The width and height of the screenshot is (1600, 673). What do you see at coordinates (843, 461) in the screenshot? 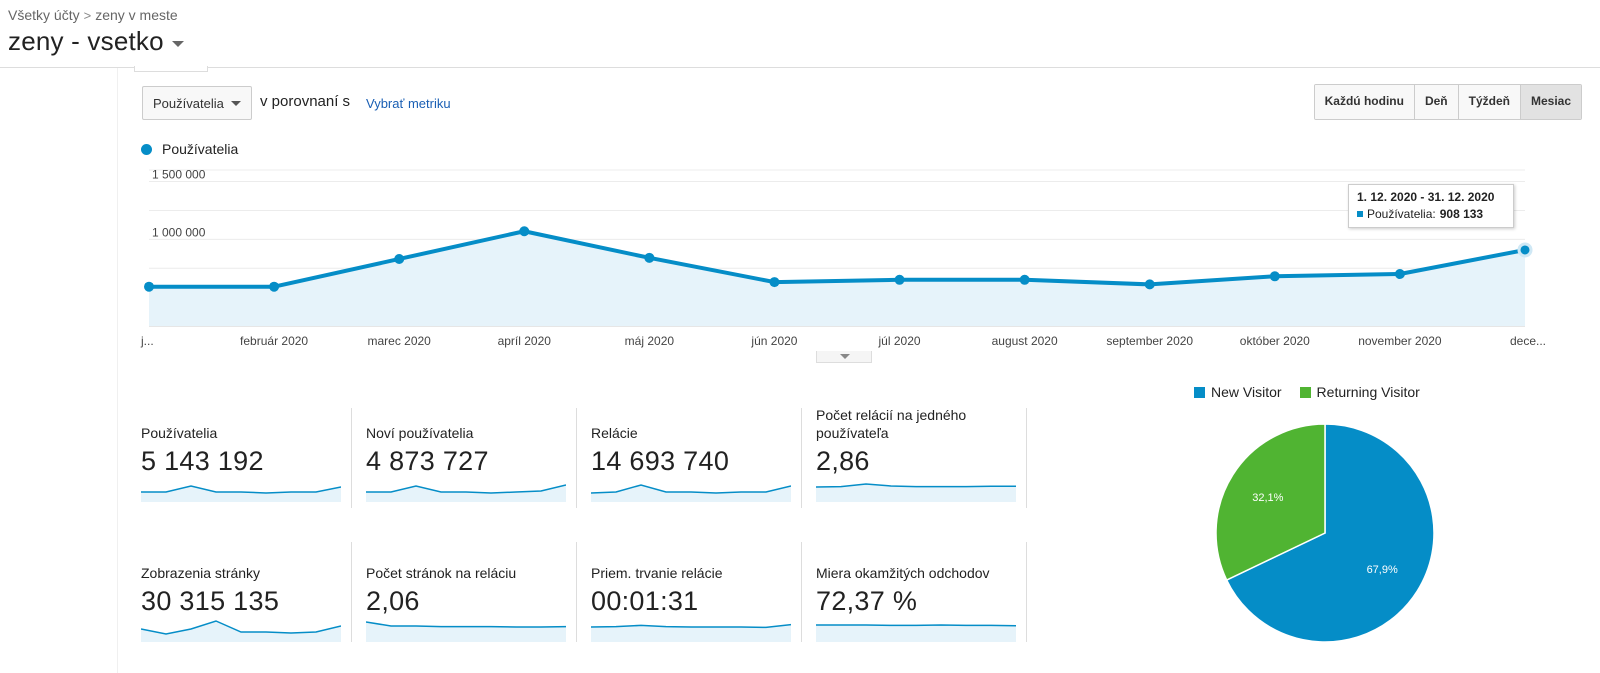
I see `metric-value: 2,86` at bounding box center [843, 461].